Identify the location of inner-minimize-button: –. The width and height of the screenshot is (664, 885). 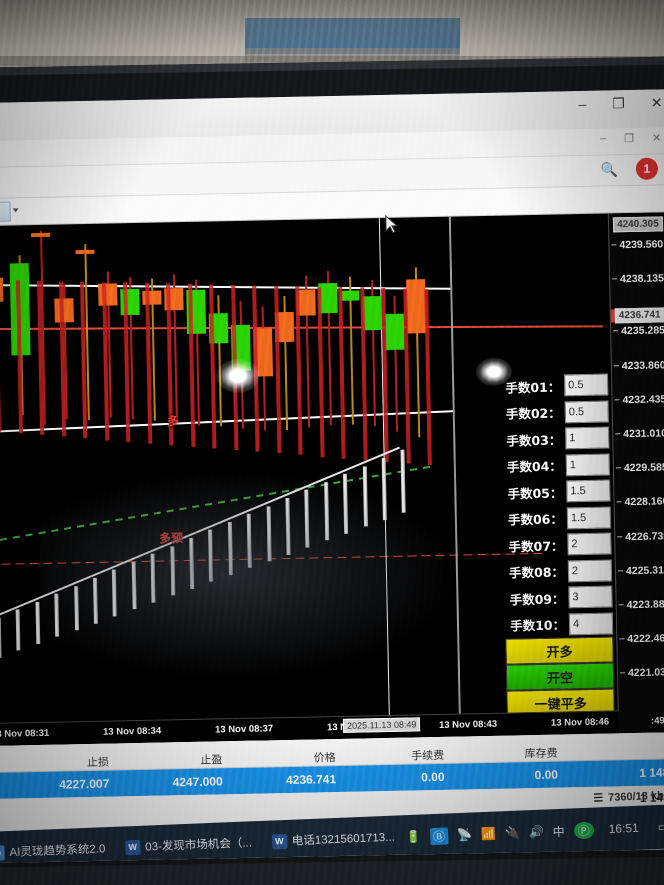
(603, 138).